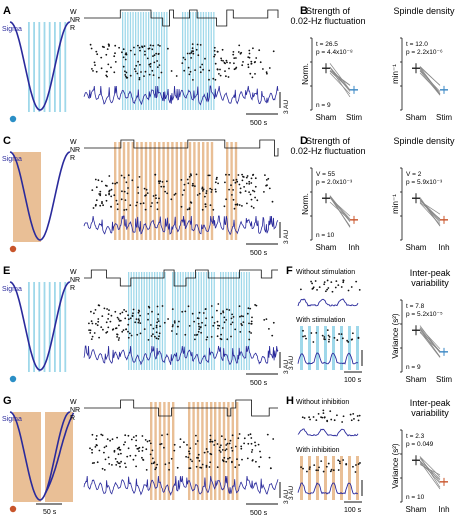 This screenshot has width=474, height=520. What do you see at coordinates (414, 174) in the screenshot?
I see `stats-label: V = 2` at bounding box center [414, 174].